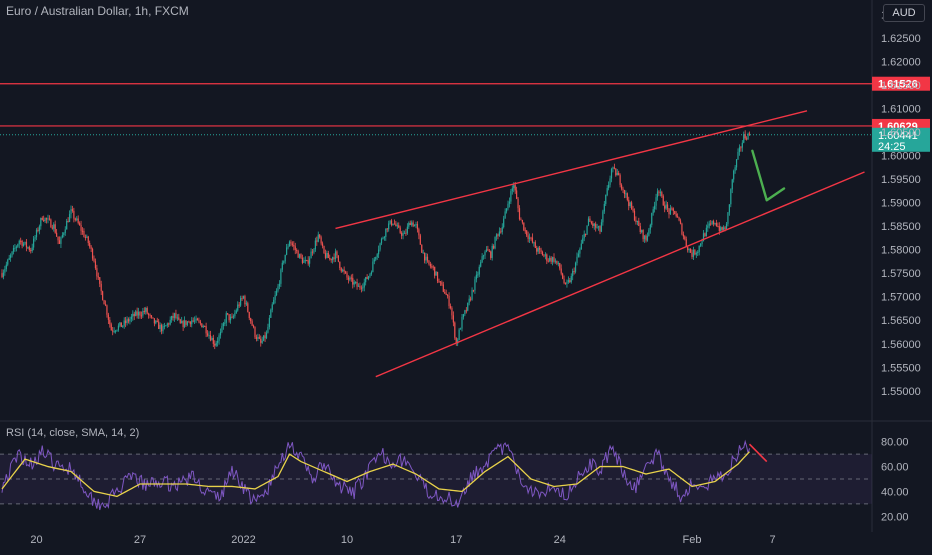  What do you see at coordinates (904, 13) in the screenshot?
I see `currency-badge: AUD` at bounding box center [904, 13].